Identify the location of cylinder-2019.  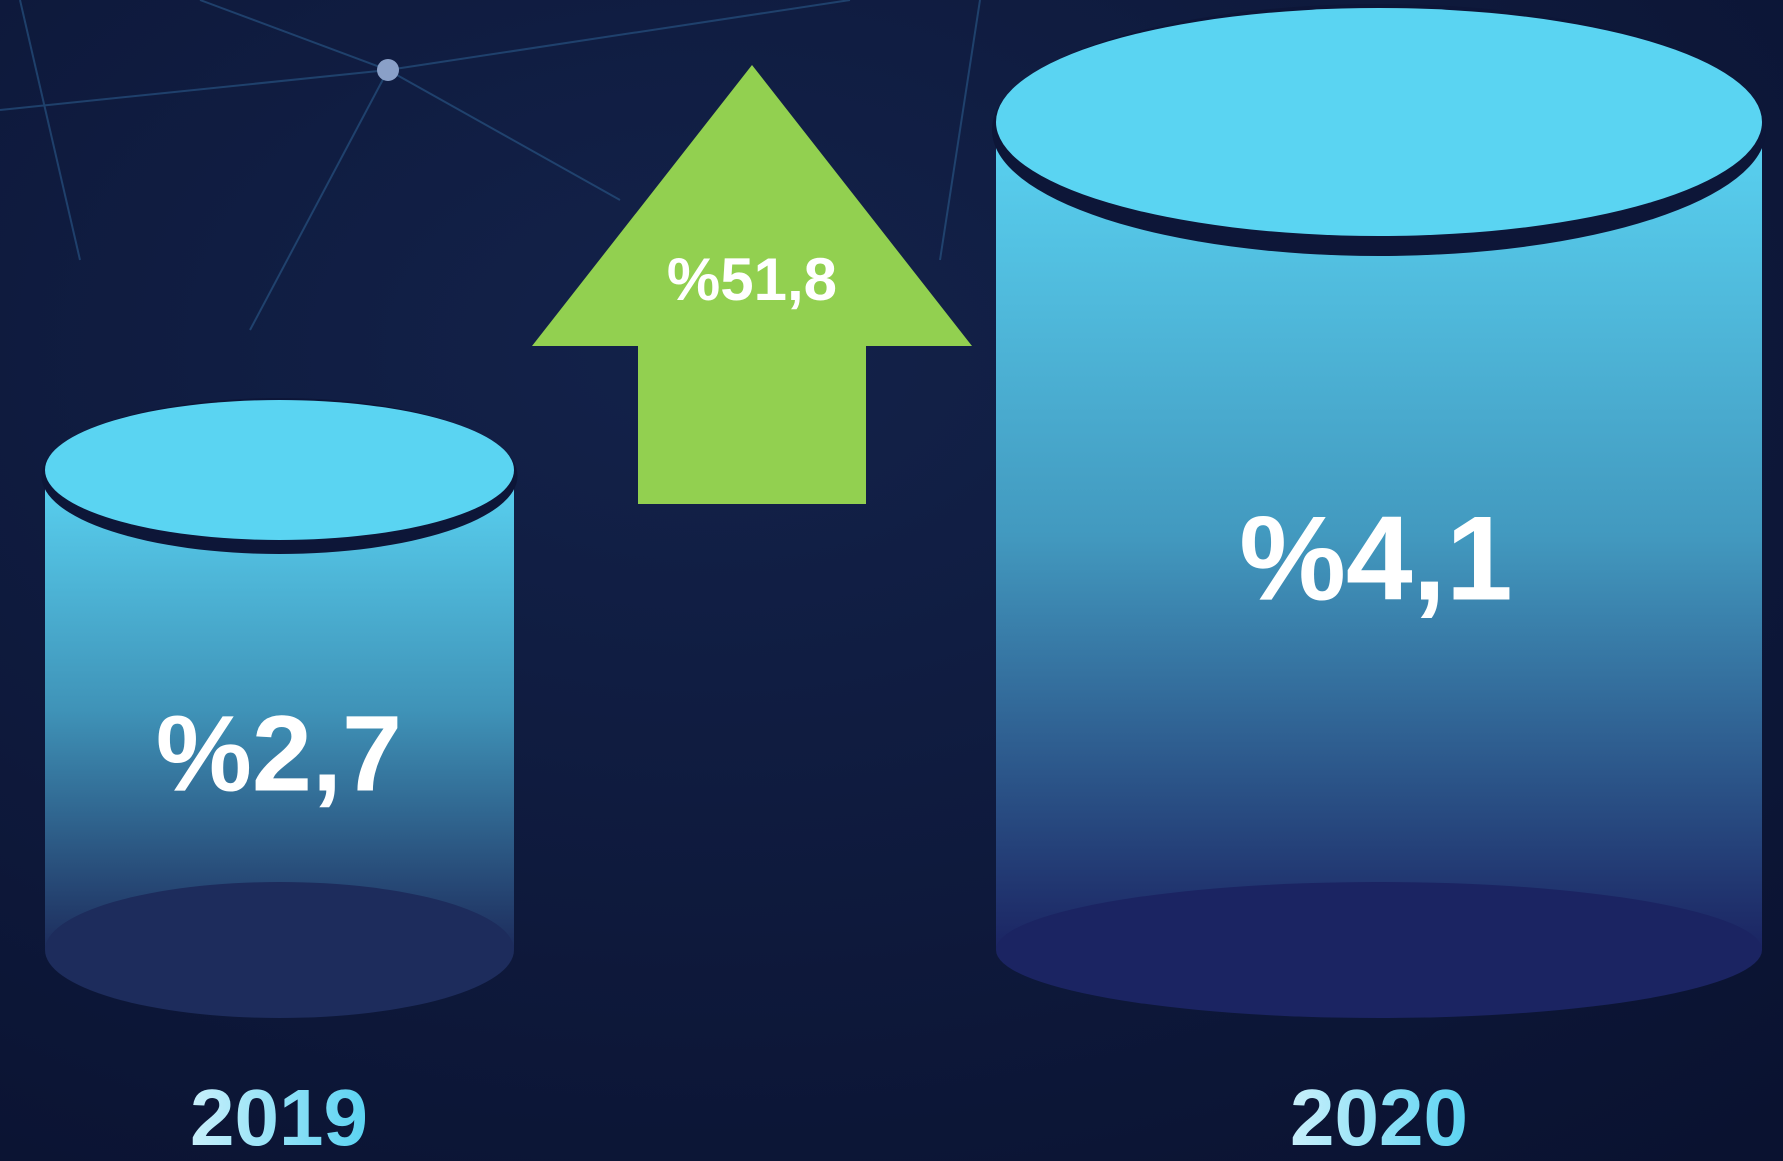
(279, 708).